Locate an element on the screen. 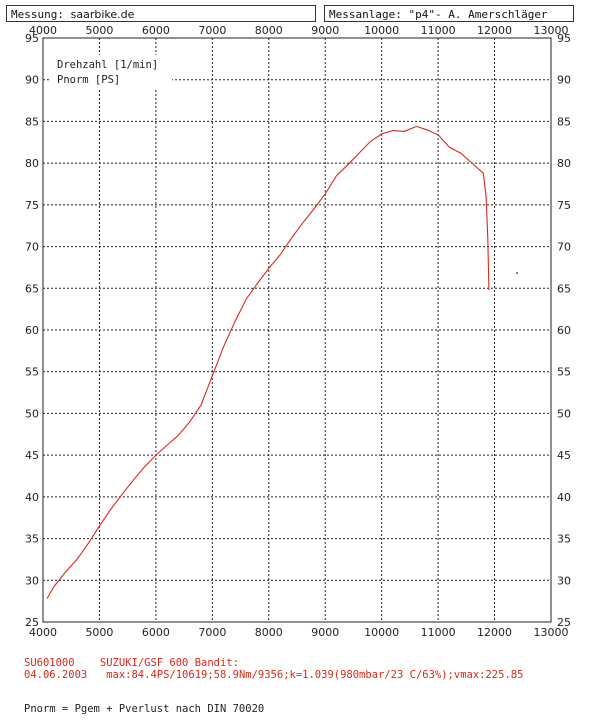  y-tick-label-left: 65 is located at coordinates (32, 288).